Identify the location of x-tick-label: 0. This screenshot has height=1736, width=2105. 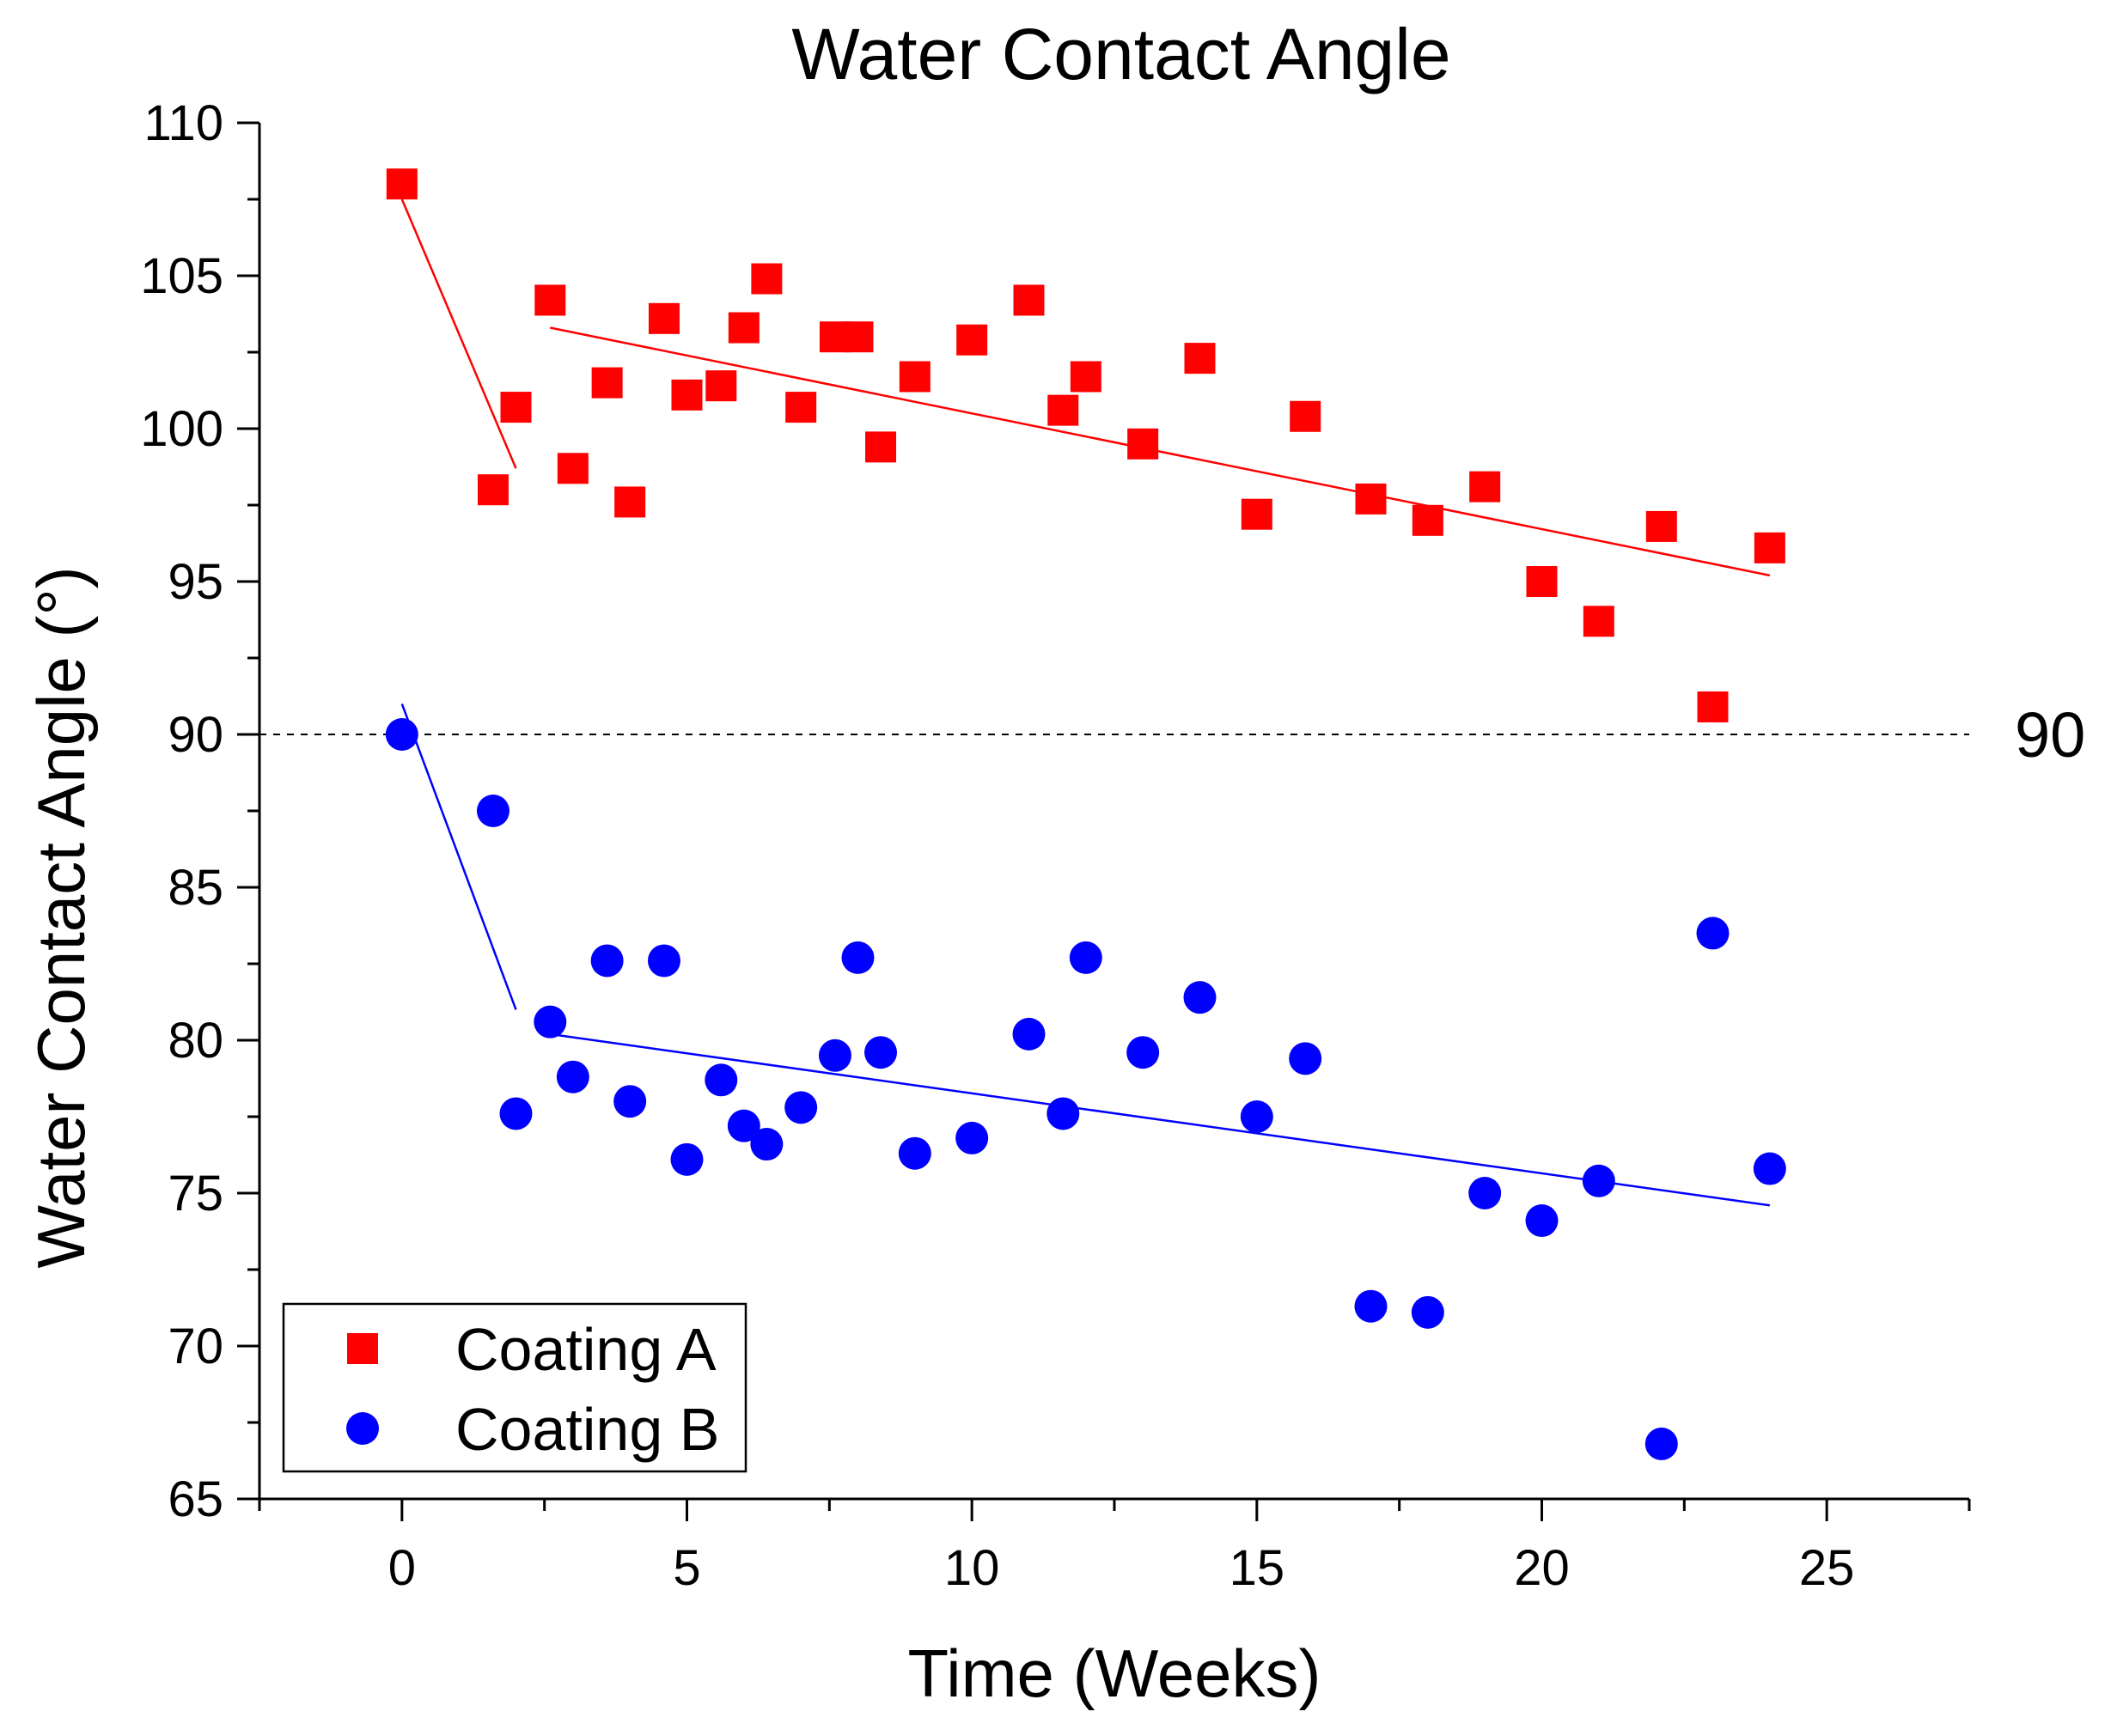
(402, 1568).